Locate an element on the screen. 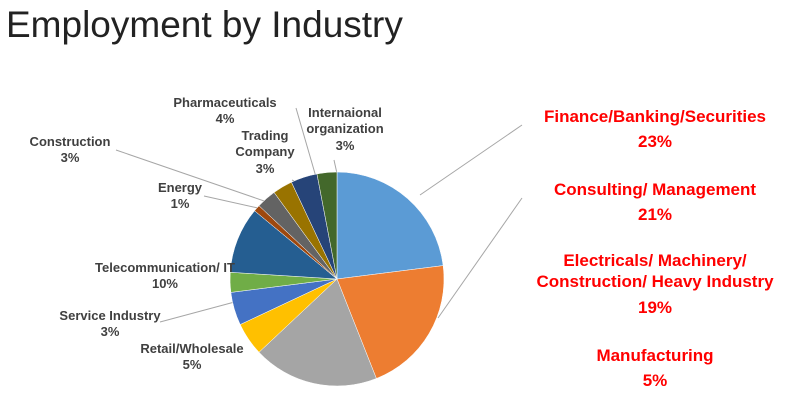  slice-label: Internaional organization 3% is located at coordinates (345, 129).